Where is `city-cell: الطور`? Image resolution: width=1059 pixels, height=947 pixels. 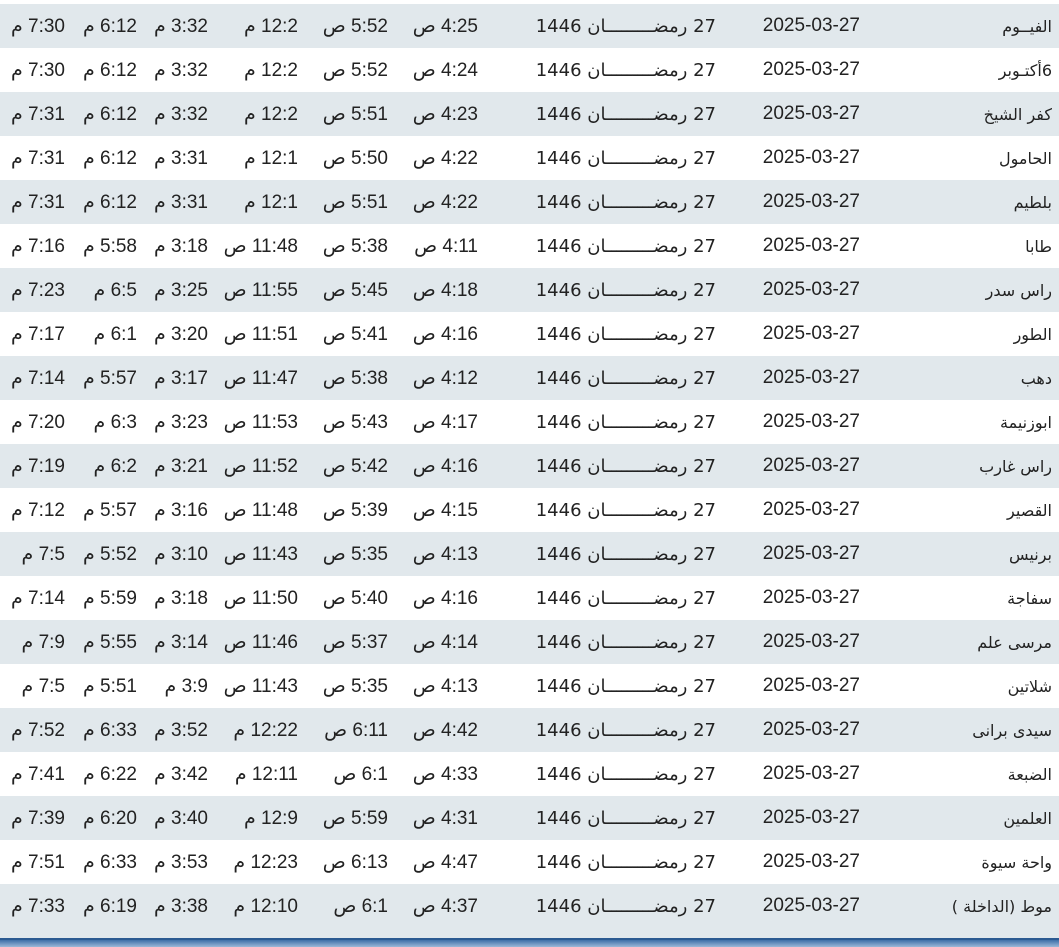 city-cell: الطور is located at coordinates (1032, 334).